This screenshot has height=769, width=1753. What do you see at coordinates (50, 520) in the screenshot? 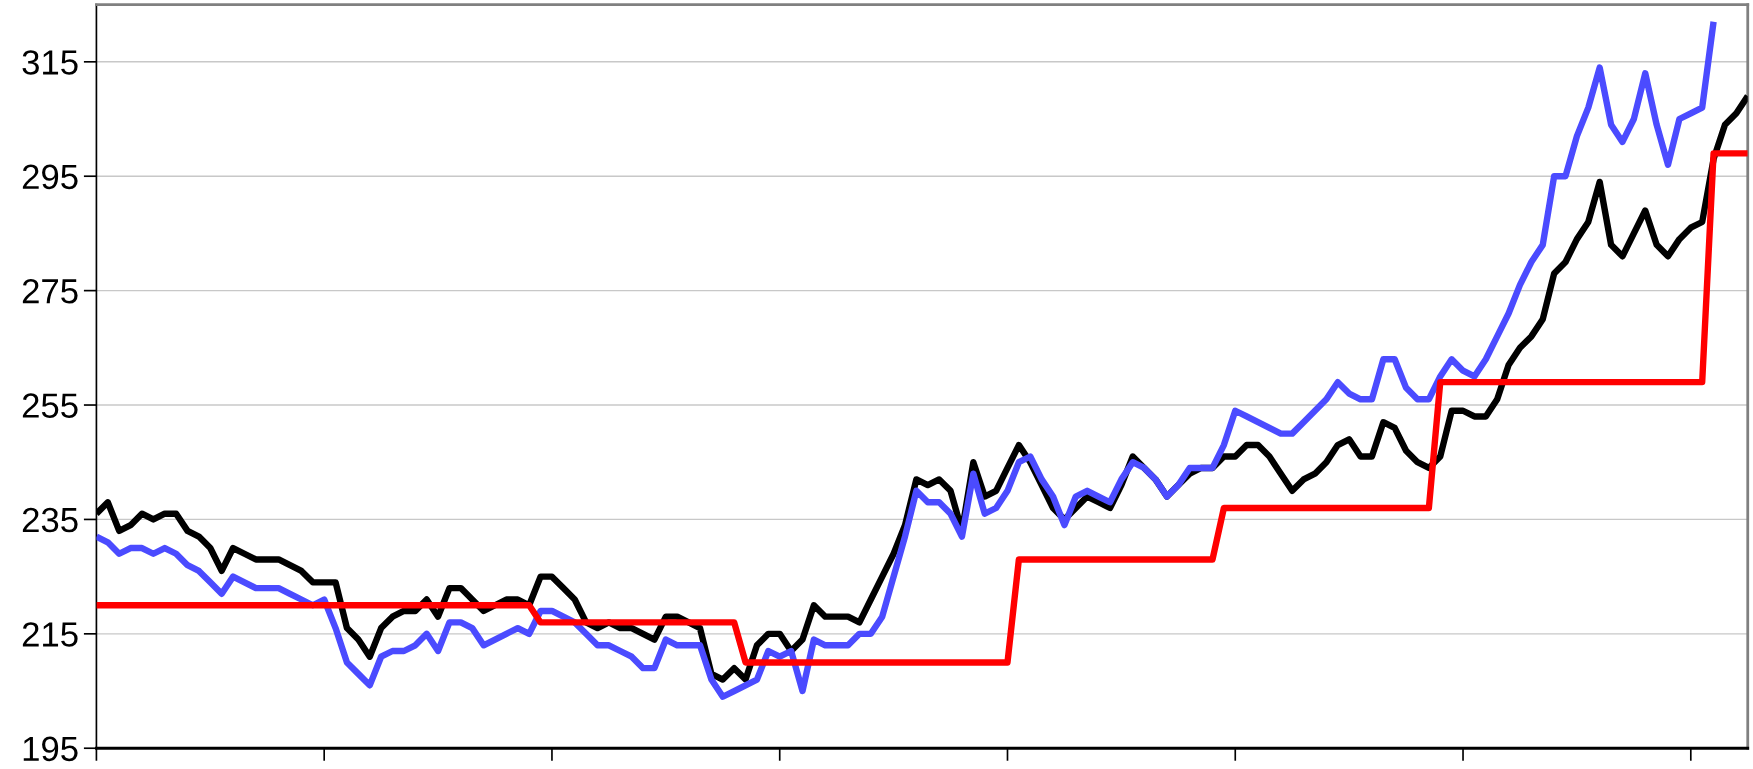
I see `y-tick-label: 235` at bounding box center [50, 520].